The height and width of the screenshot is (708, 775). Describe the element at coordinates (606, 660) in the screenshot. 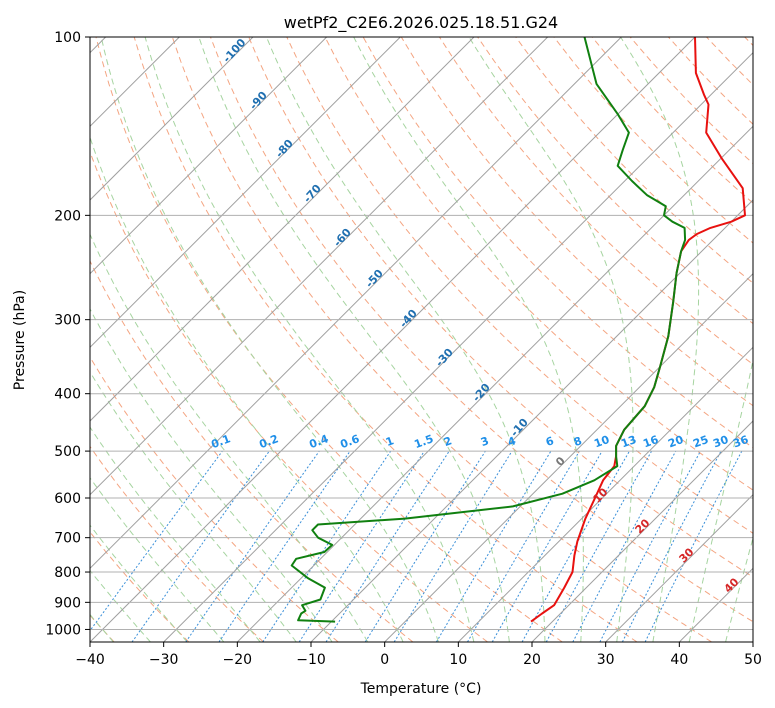

I see `x-tick-label: 30` at that location.